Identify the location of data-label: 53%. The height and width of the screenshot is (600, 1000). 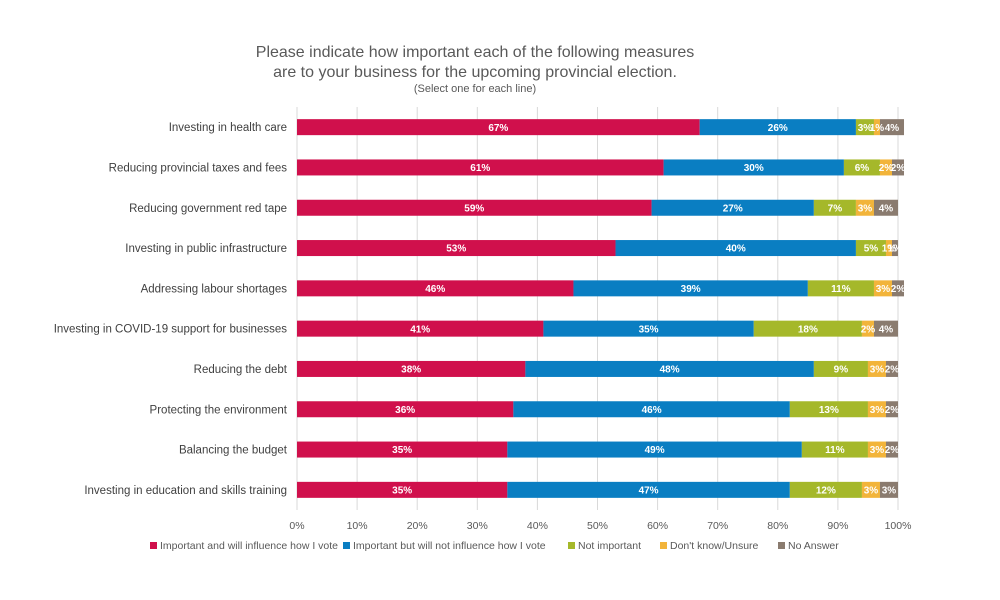
(456, 249).